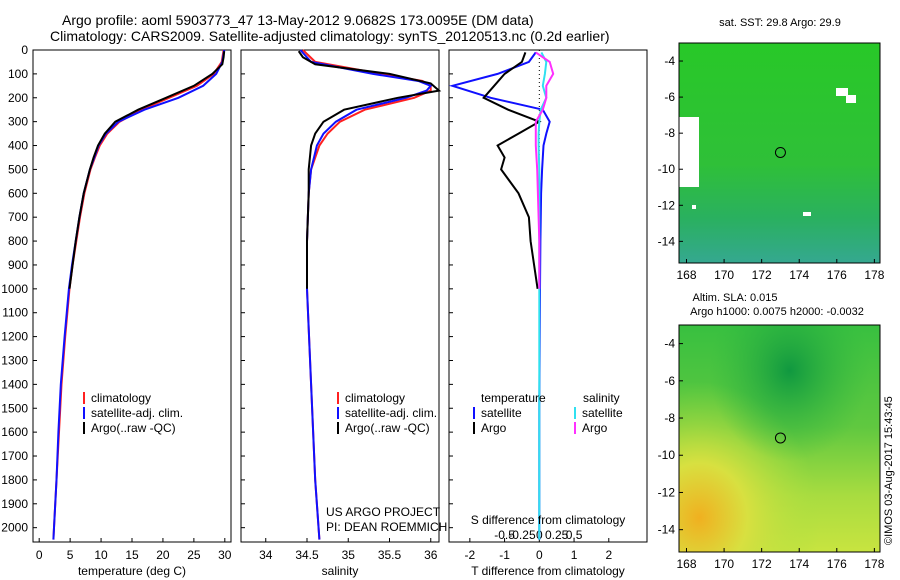 The height and width of the screenshot is (580, 900). I want to click on s-difference-xlabel: S difference from climatology, so click(548, 520).